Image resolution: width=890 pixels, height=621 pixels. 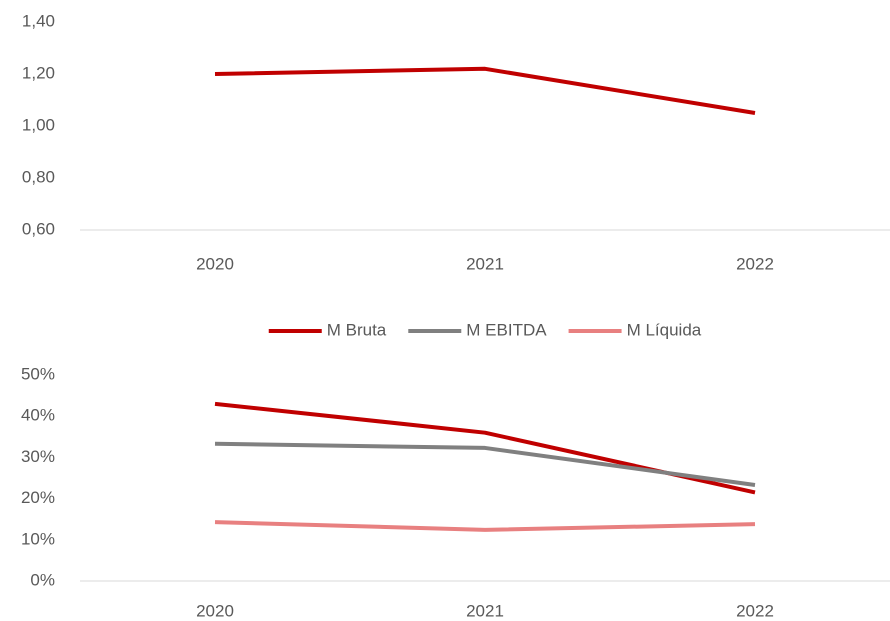 I want to click on y-tick-label: 0,80, so click(x=38, y=176).